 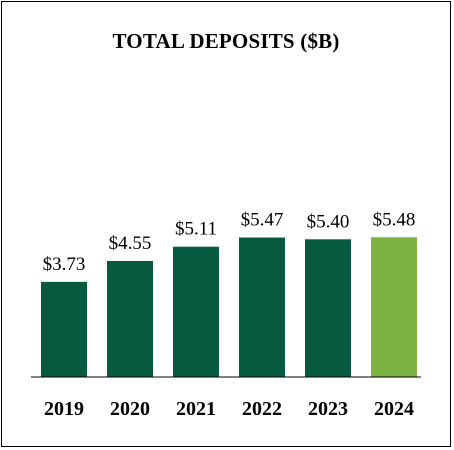 What do you see at coordinates (226, 41) in the screenshot?
I see `chart-title: TOTAL DEPOSITS ($B)` at bounding box center [226, 41].